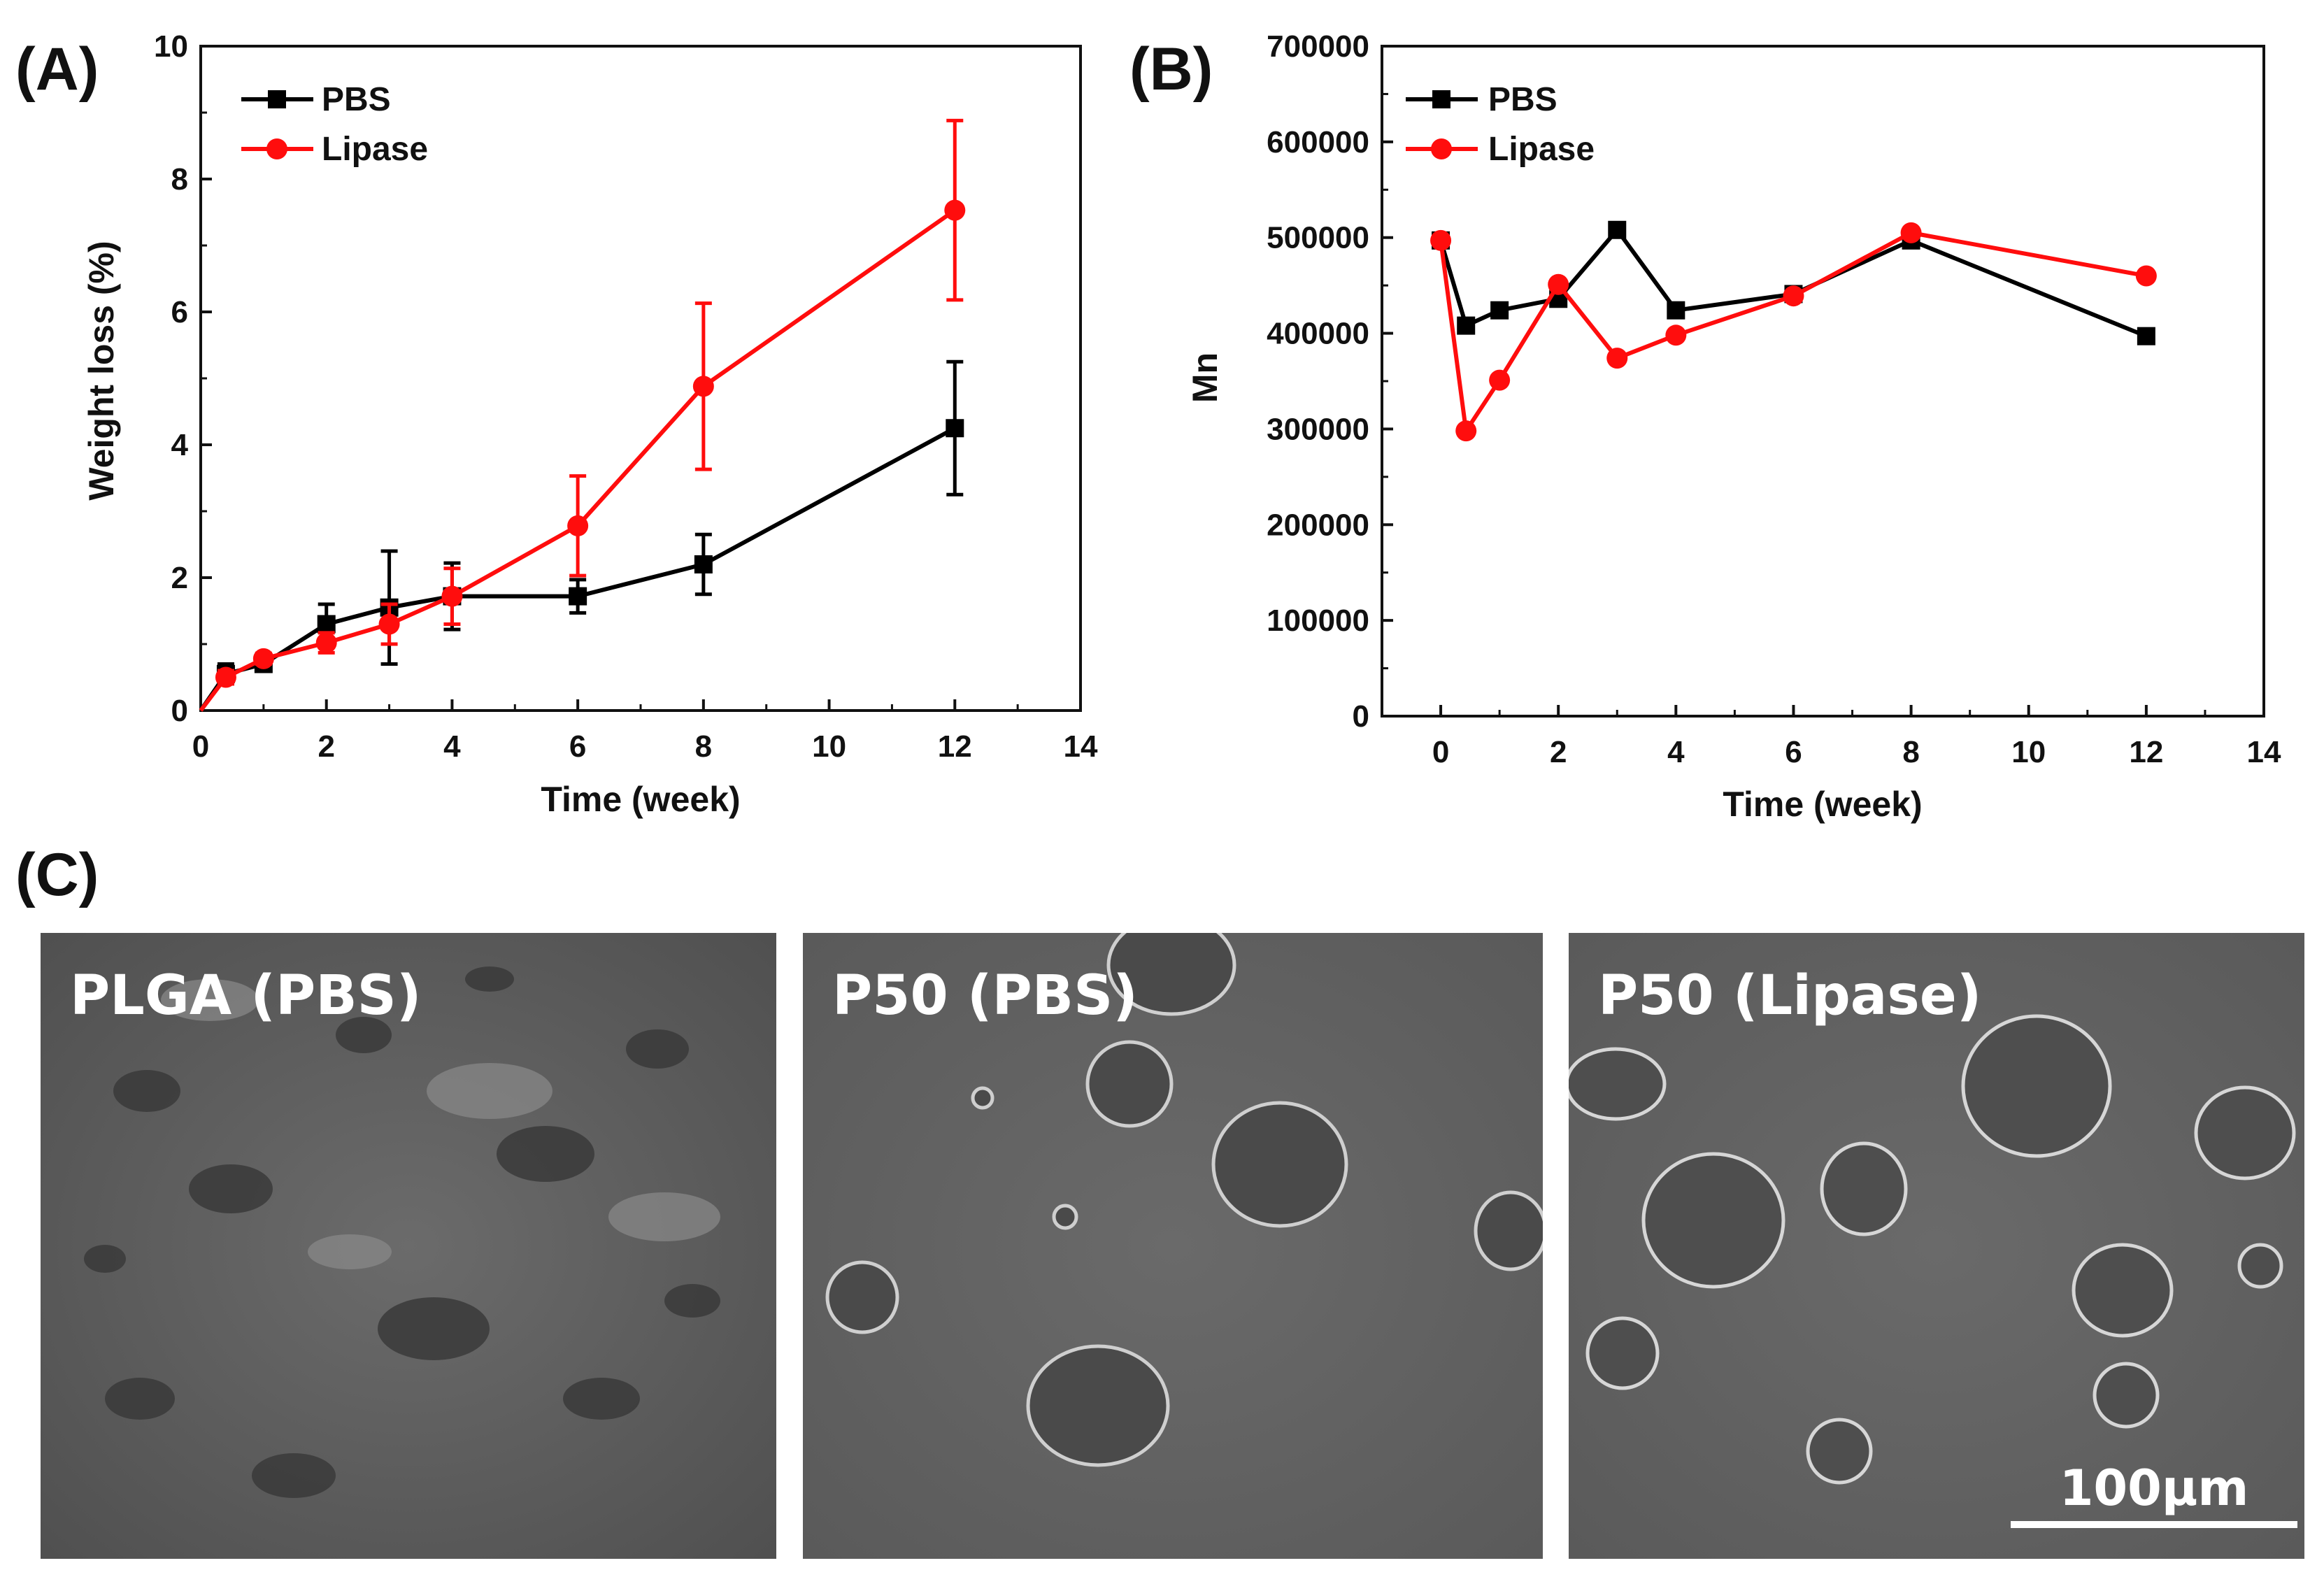  Describe the element at coordinates (1793, 752) in the screenshot. I see `chart-b-x-tick-label: 6` at that location.